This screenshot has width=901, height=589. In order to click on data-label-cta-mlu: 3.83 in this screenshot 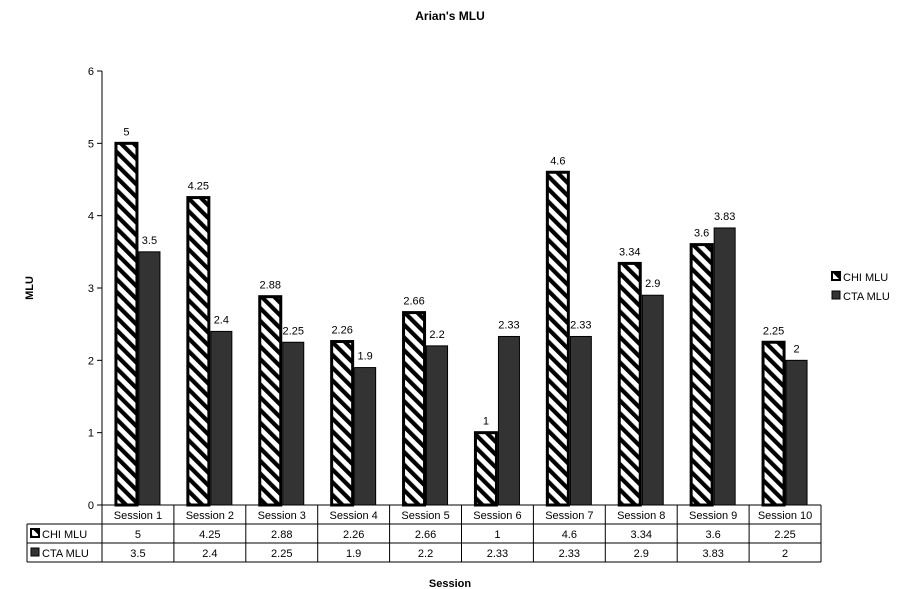, I will do `click(724, 217)`.